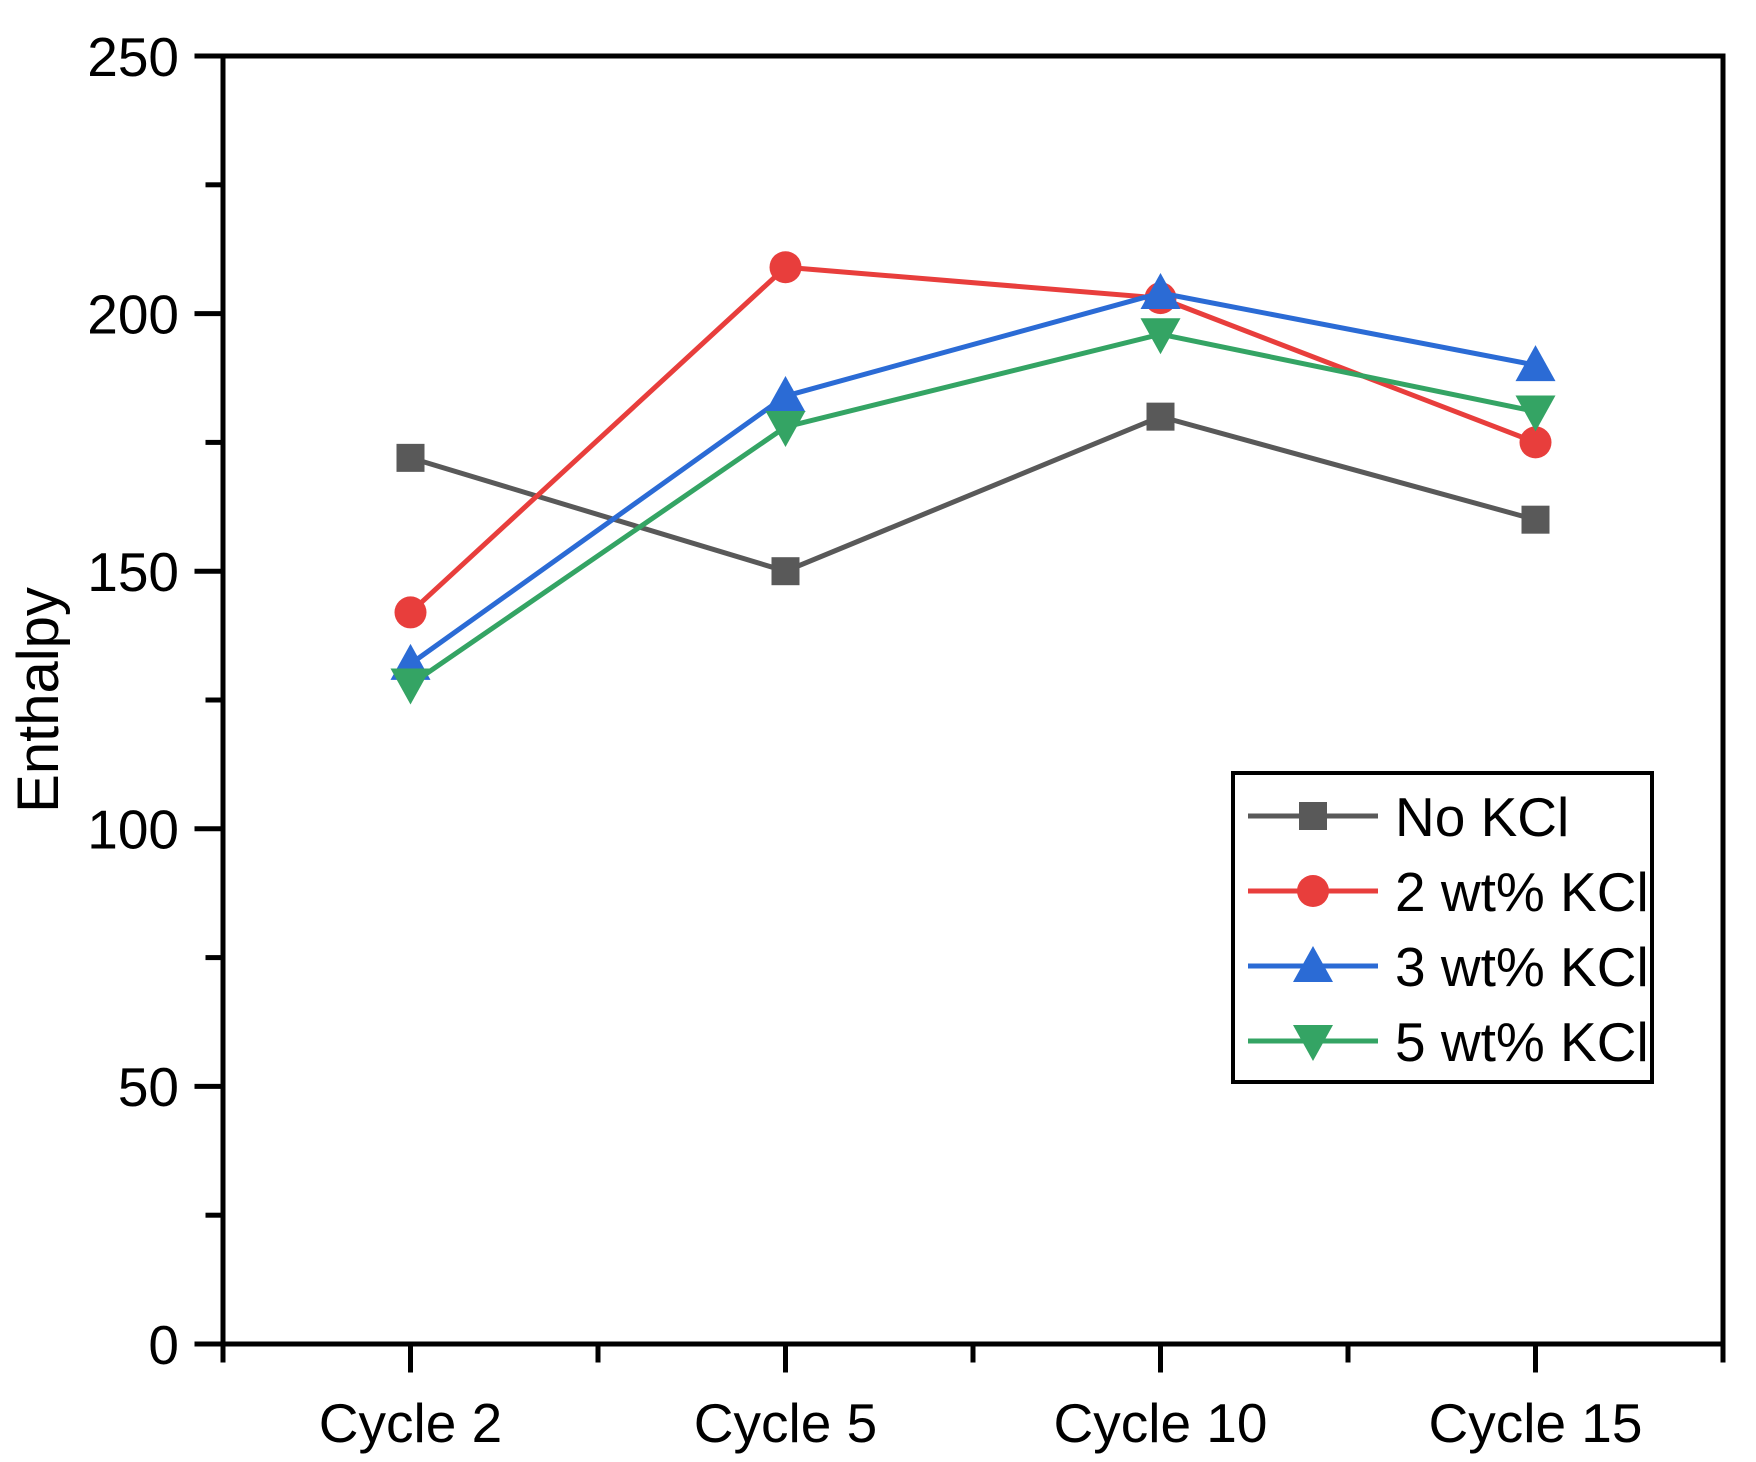 This screenshot has height=1462, width=1756. What do you see at coordinates (1522, 892) in the screenshot?
I see `legend-label: 2 wt% KCl` at bounding box center [1522, 892].